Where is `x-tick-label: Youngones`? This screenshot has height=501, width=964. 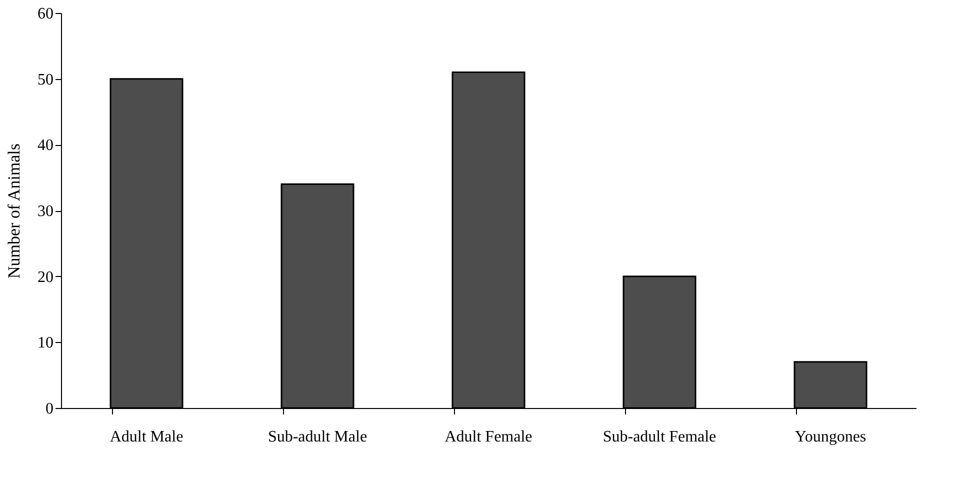
x-tick-label: Youngones is located at coordinates (830, 437).